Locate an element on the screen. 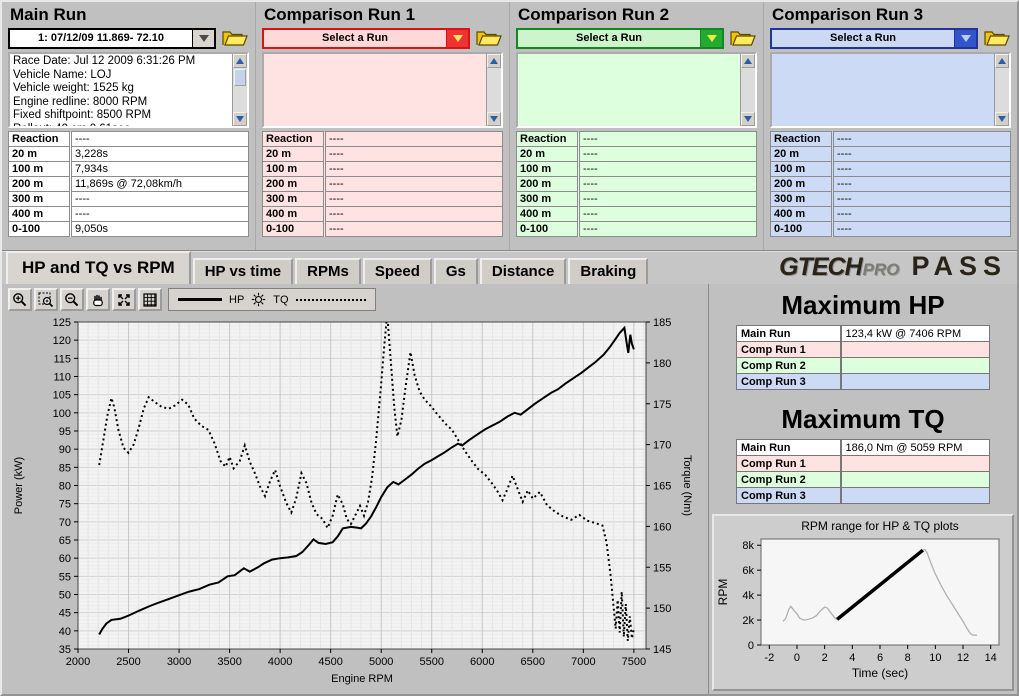  run-label: Comp Run 1 is located at coordinates (789, 463).